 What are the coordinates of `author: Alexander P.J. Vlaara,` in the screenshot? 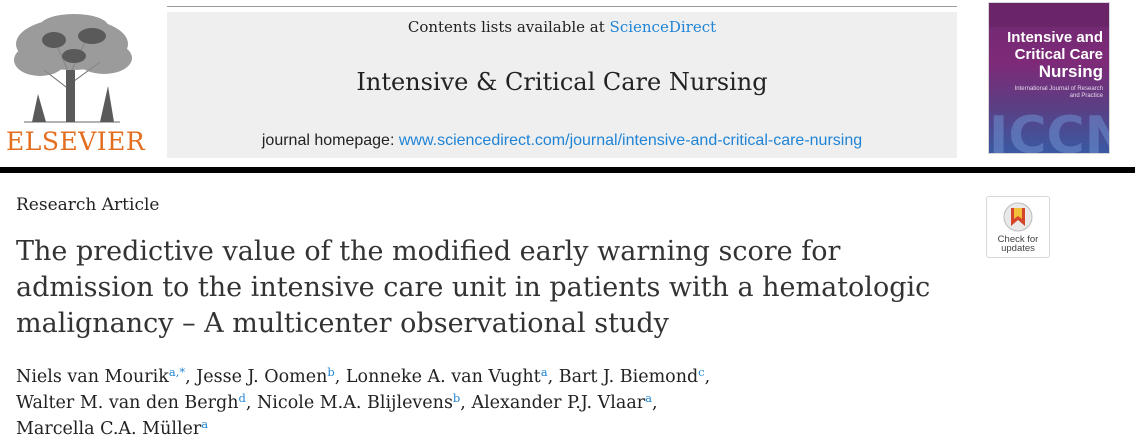 It's located at (564, 402).